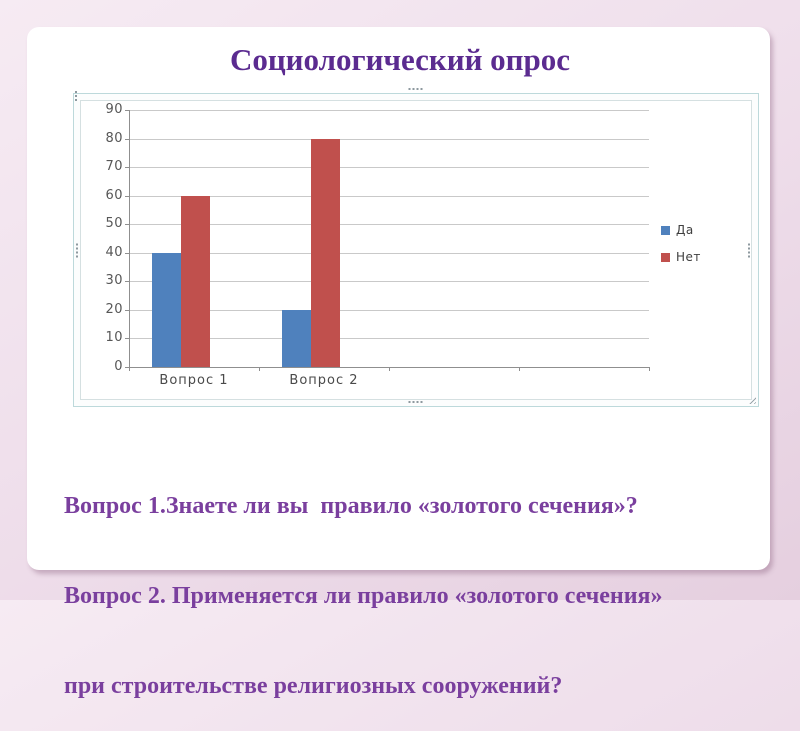  I want to click on y-axis-tick-label: 40, so click(114, 252).